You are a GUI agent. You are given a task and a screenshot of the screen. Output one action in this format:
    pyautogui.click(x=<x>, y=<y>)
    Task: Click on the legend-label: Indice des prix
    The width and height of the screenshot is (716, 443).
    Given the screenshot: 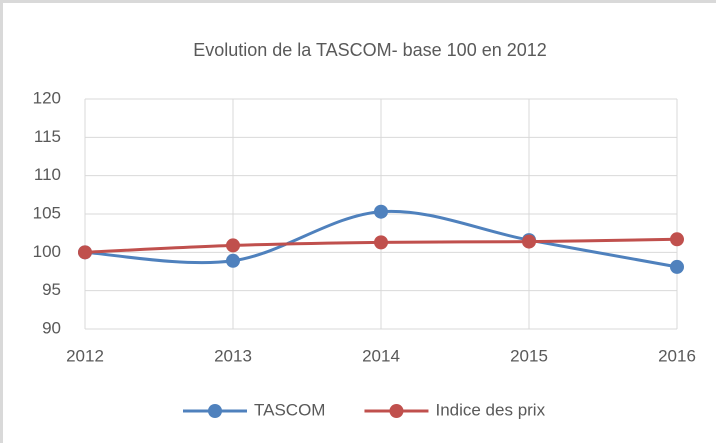 What is the action you would take?
    pyautogui.click(x=490, y=409)
    